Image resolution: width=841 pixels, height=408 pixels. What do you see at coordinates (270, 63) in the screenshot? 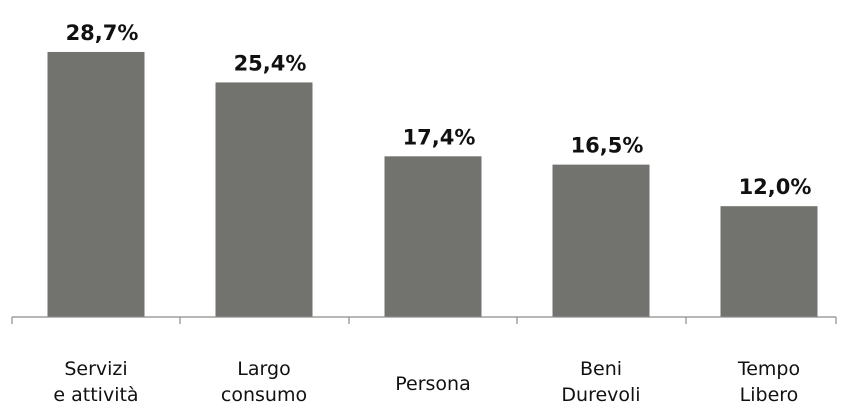
I see `data-label: 25,4%` at bounding box center [270, 63].